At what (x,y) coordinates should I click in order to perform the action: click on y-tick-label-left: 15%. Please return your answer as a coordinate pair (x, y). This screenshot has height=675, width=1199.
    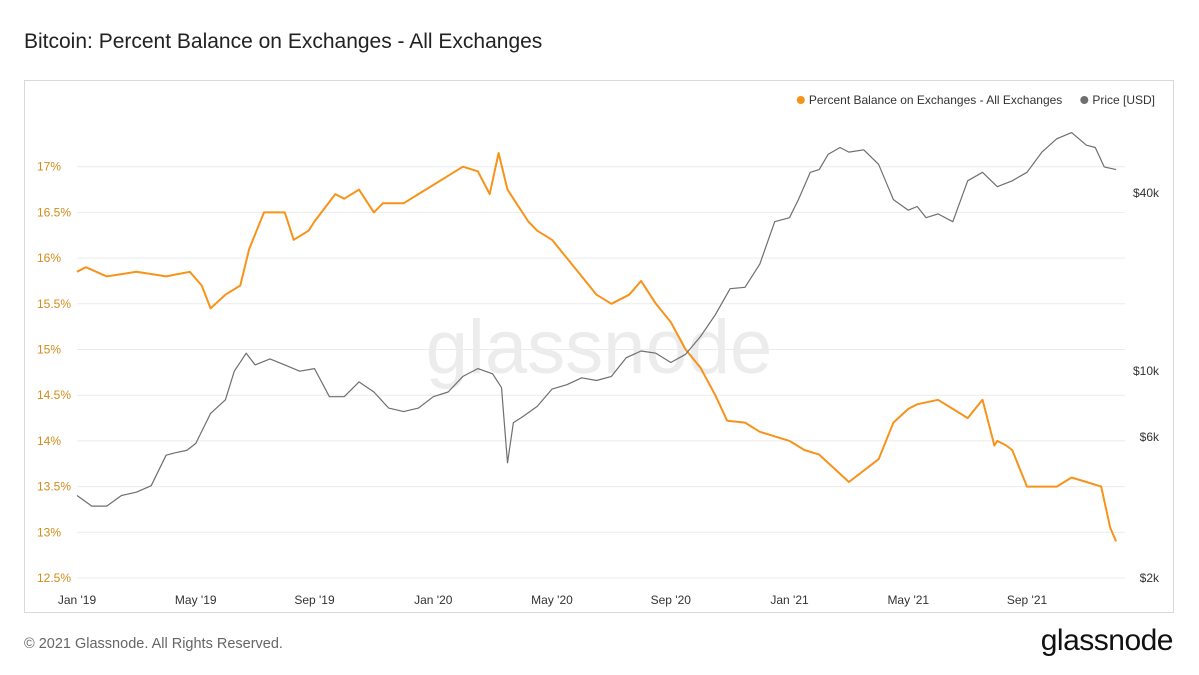
    Looking at the image, I should click on (49, 350).